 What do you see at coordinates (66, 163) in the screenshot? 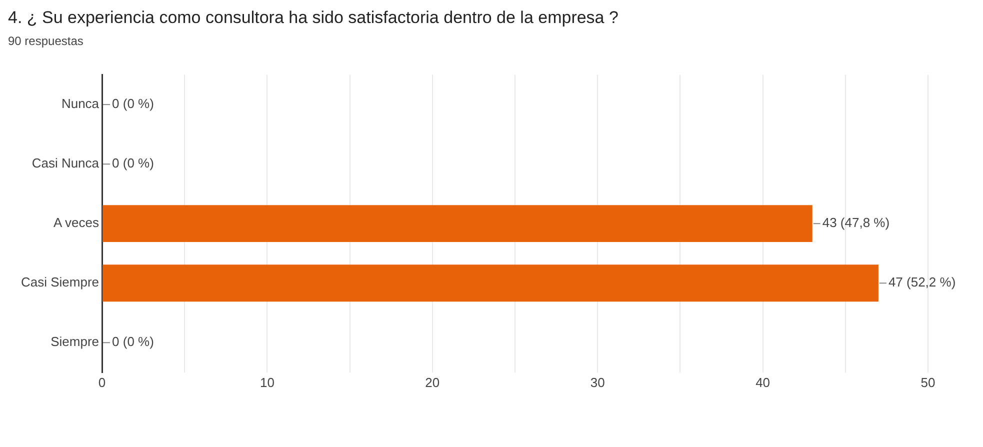
I see `y-tick-label: Casi Nunca` at bounding box center [66, 163].